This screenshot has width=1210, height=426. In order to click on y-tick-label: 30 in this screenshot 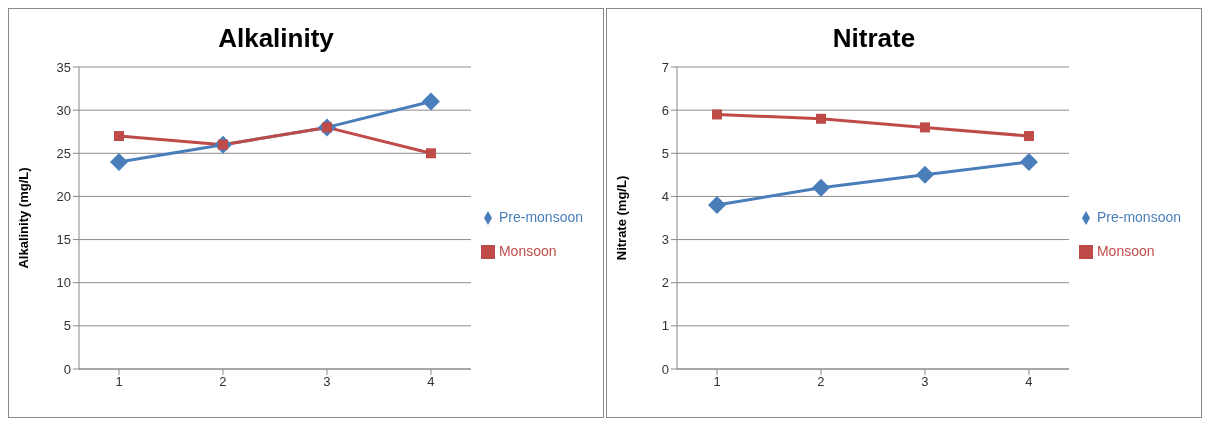, I will do `click(63, 110)`.